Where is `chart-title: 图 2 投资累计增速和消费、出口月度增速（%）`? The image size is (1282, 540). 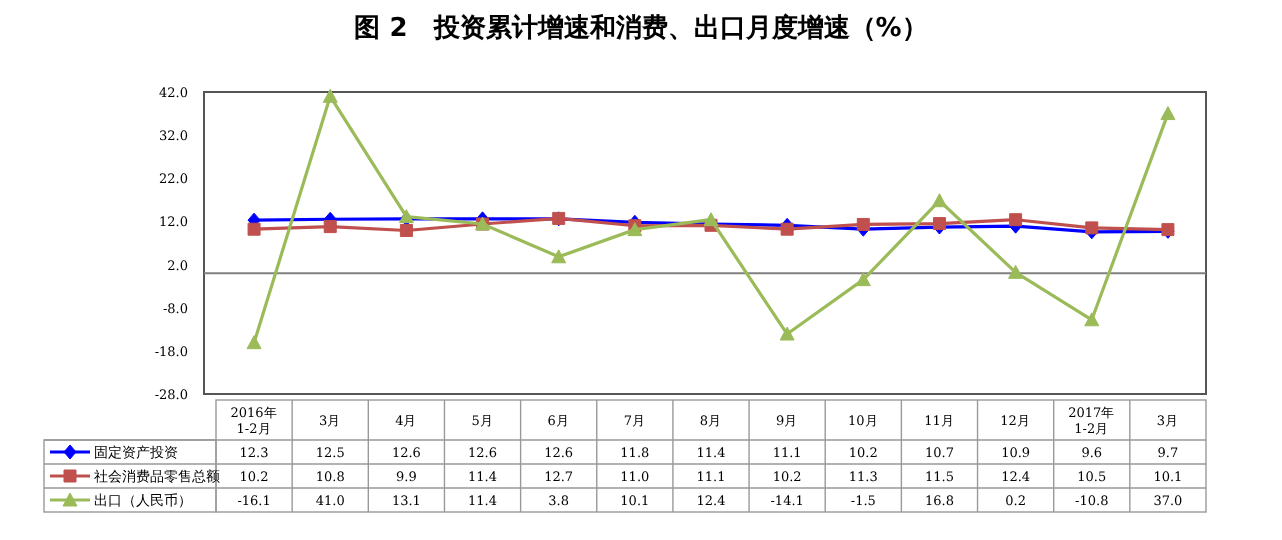
chart-title: 图 2 投资累计增速和消费、出口月度增速（%） is located at coordinates (641, 28).